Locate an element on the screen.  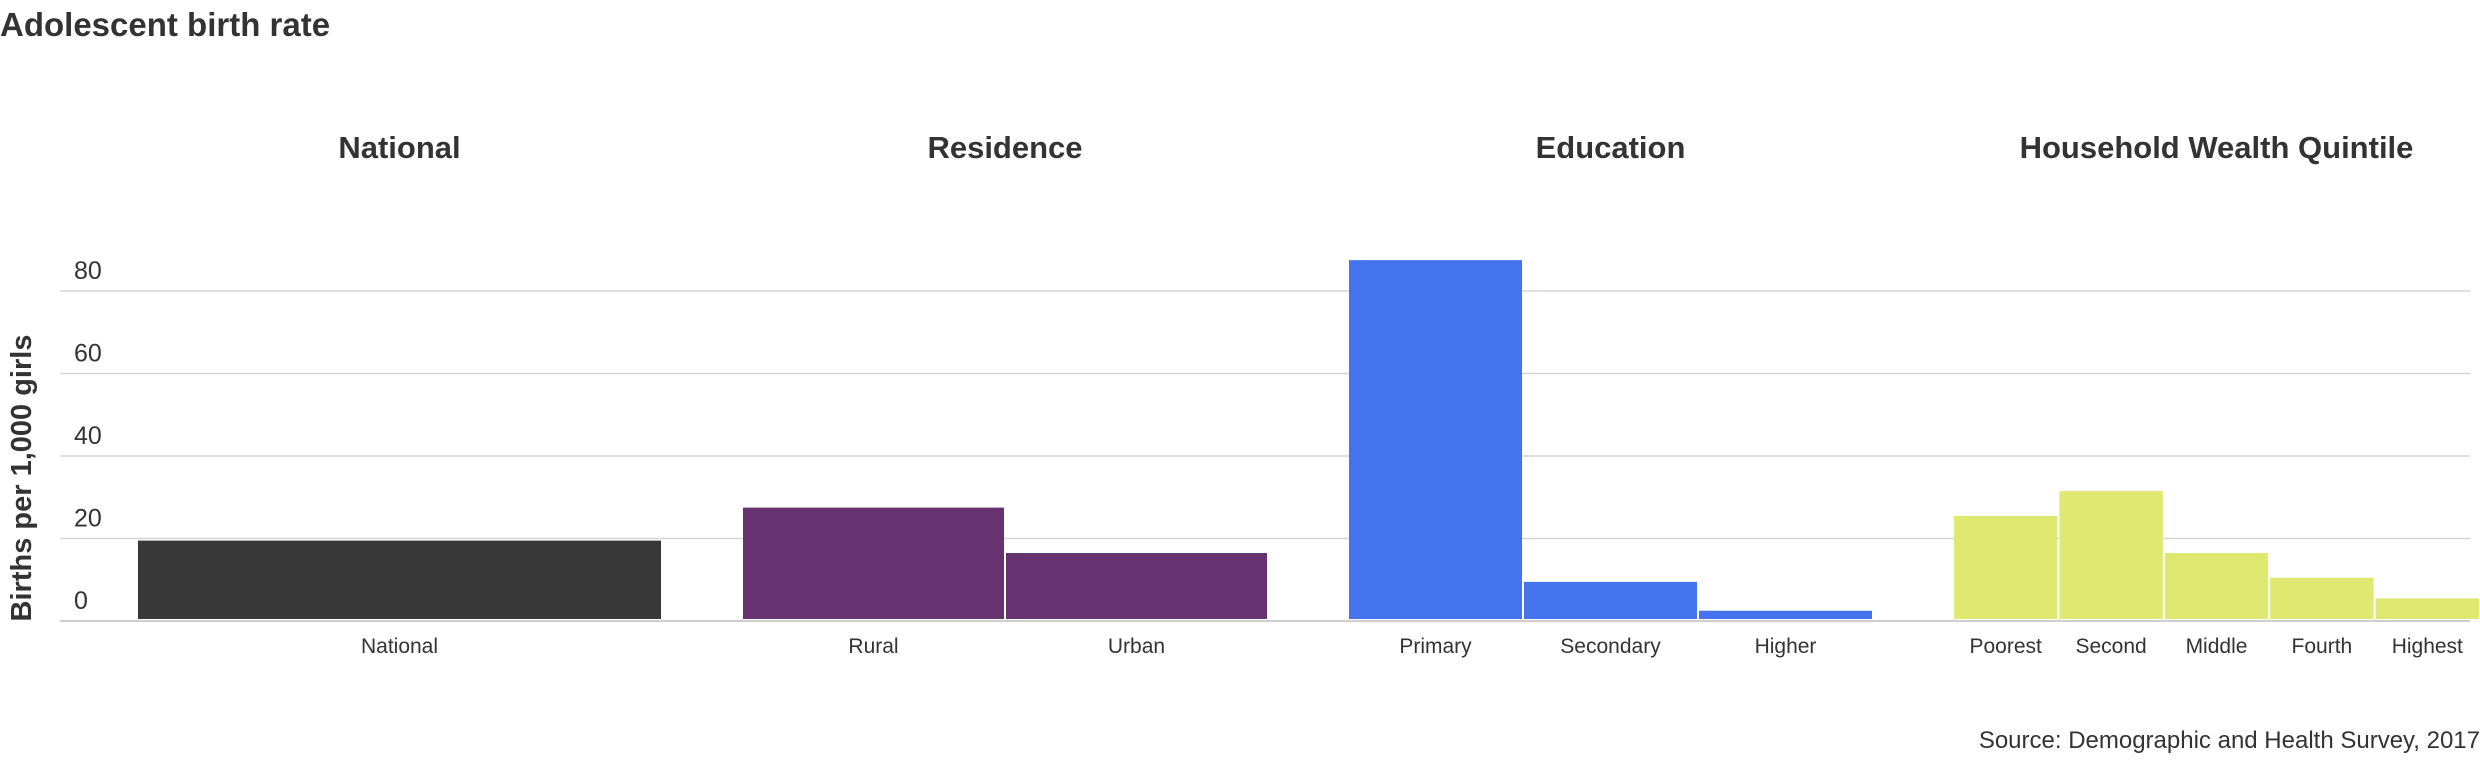
panel-title: Residence is located at coordinates (1004, 147).